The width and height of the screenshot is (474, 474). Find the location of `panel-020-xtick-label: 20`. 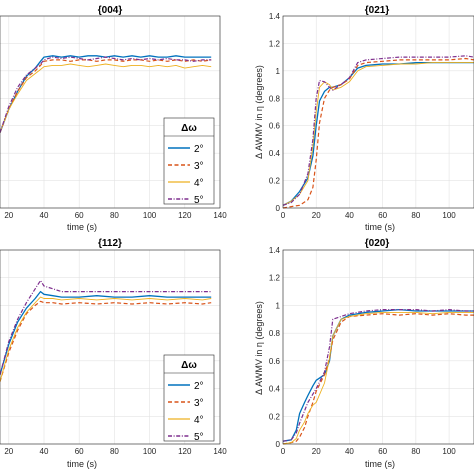

panel-020-xtick-label: 20 is located at coordinates (316, 451).